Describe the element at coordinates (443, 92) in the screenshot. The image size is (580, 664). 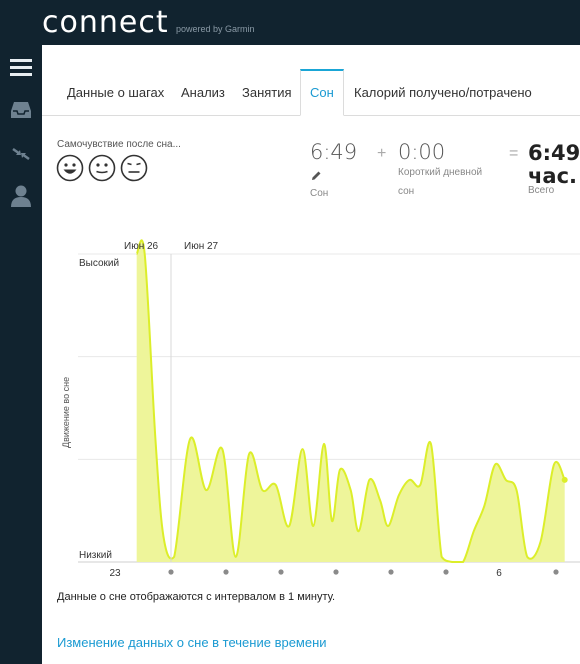
I see `tab-calories: Калорий получено/потрачено` at that location.